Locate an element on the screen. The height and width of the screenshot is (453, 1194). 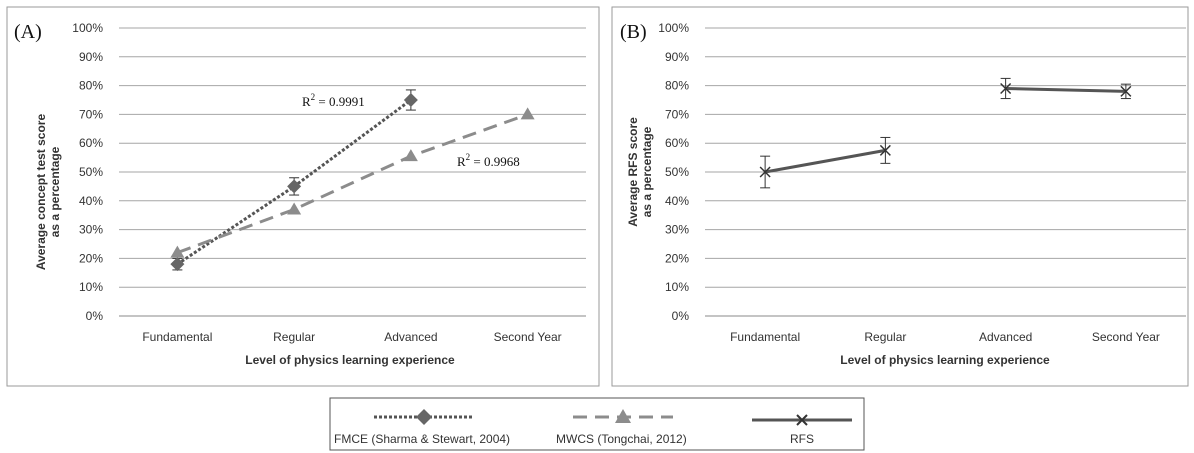
panel-a-y-ticks: 0% 10% 20% 30% 40% 50% 60% 70% 80% 90% 100% is located at coordinates (87, 172).